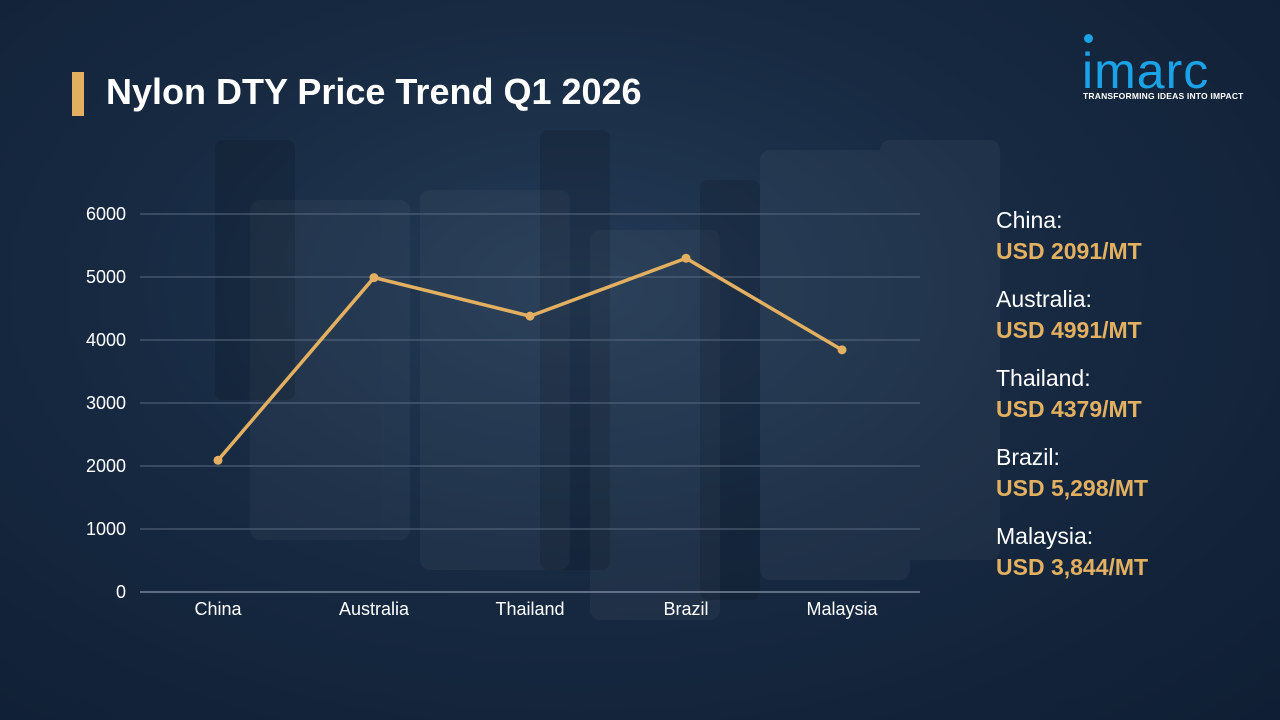 The image size is (1280, 720). Describe the element at coordinates (842, 609) in the screenshot. I see `x-tick-label: Malaysia` at that location.